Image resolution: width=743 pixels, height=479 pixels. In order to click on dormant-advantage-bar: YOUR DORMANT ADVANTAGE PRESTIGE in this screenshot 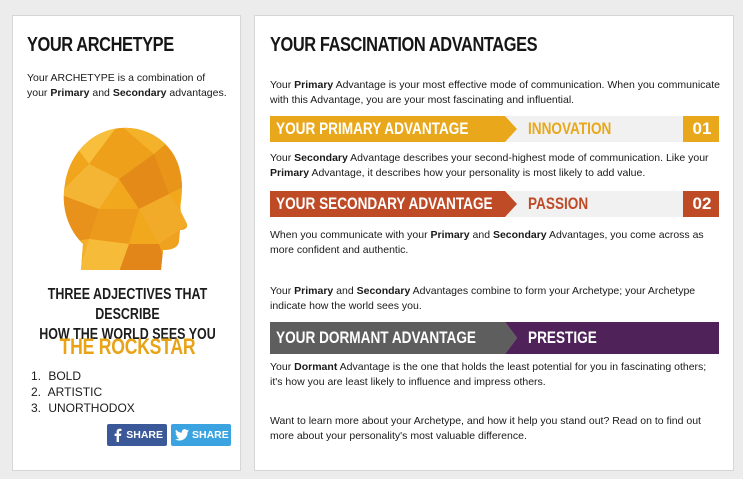, I will do `click(494, 338)`.